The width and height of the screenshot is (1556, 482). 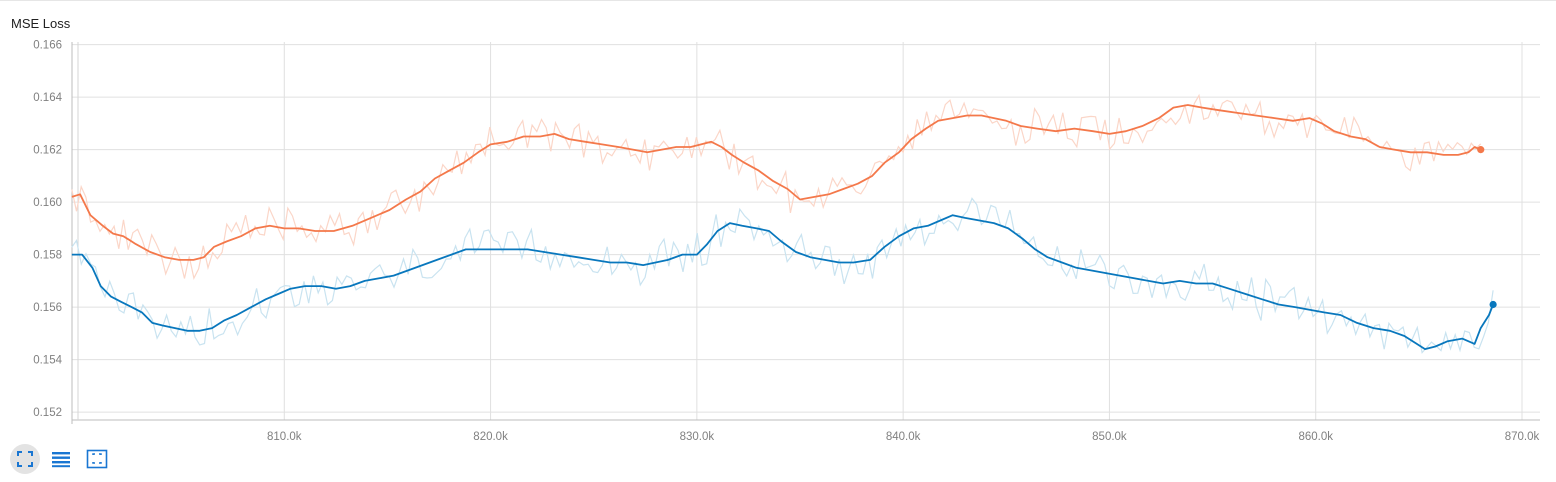 What do you see at coordinates (47, 98) in the screenshot?
I see `y-tick-label: 0.164` at bounding box center [47, 98].